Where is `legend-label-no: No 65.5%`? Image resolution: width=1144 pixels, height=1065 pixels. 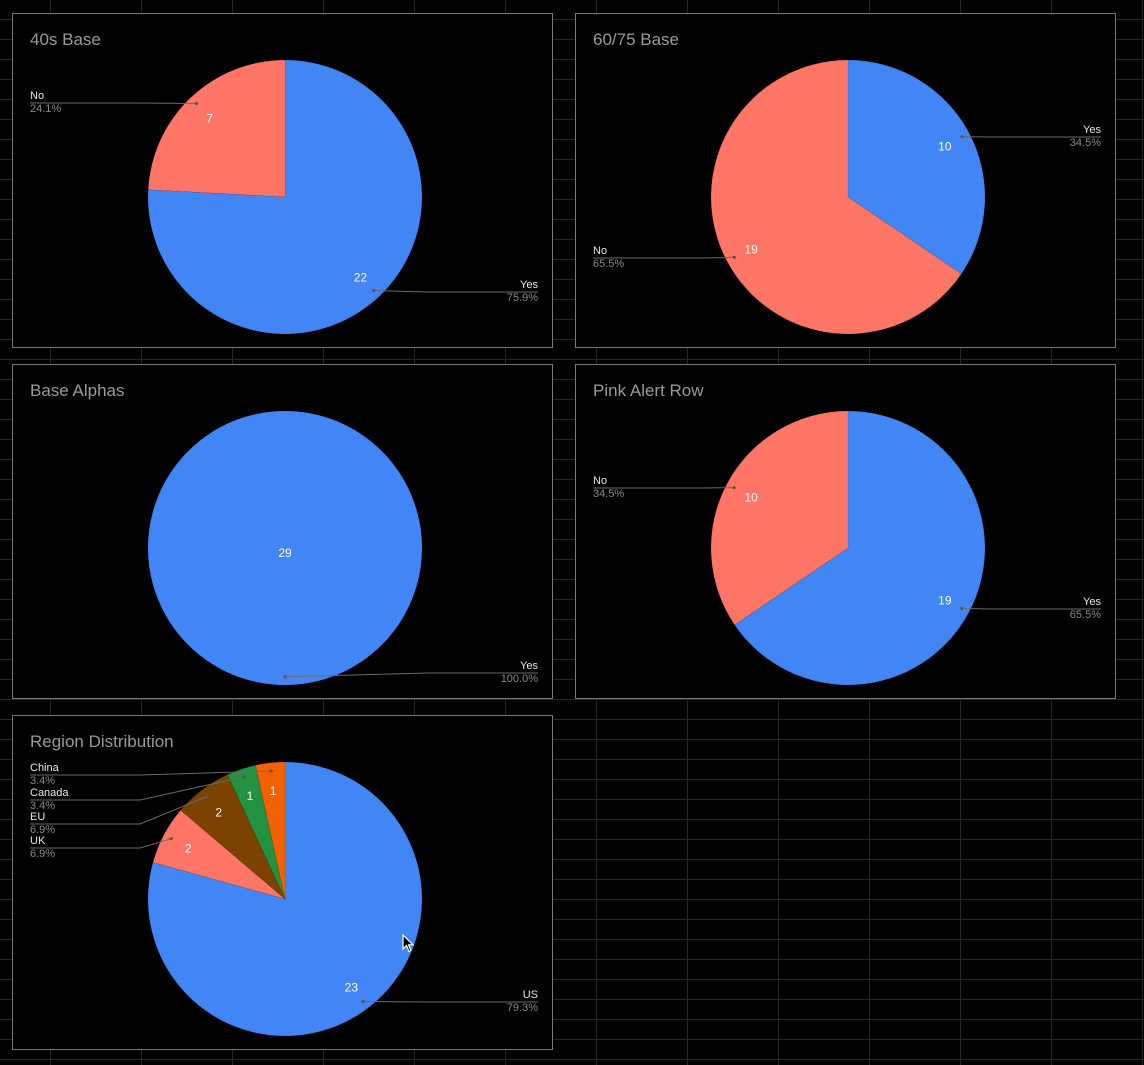
legend-label-no: No 65.5% is located at coordinates (609, 257).